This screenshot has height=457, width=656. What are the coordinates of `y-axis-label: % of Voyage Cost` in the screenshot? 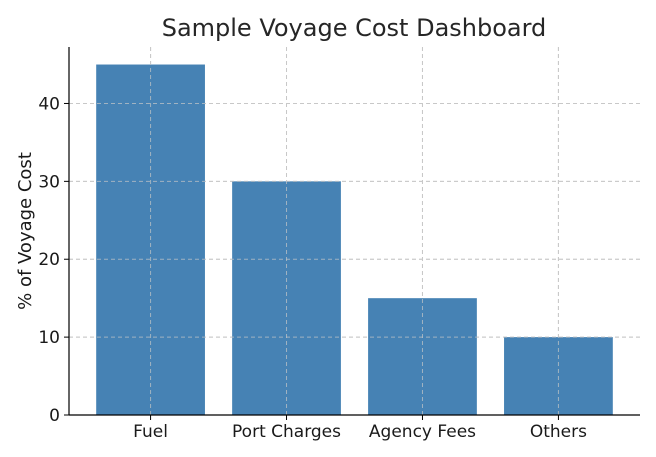 It's located at (25, 231).